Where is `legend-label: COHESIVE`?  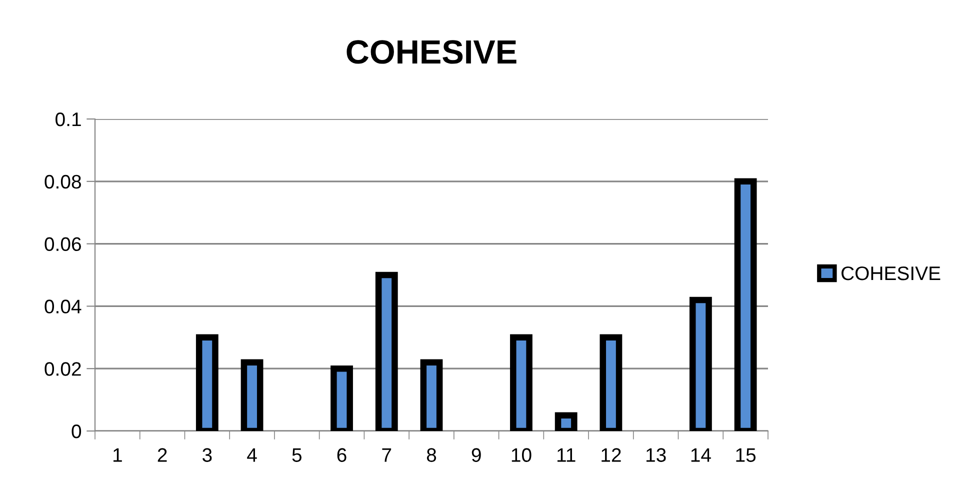
legend-label: COHESIVE is located at coordinates (891, 273).